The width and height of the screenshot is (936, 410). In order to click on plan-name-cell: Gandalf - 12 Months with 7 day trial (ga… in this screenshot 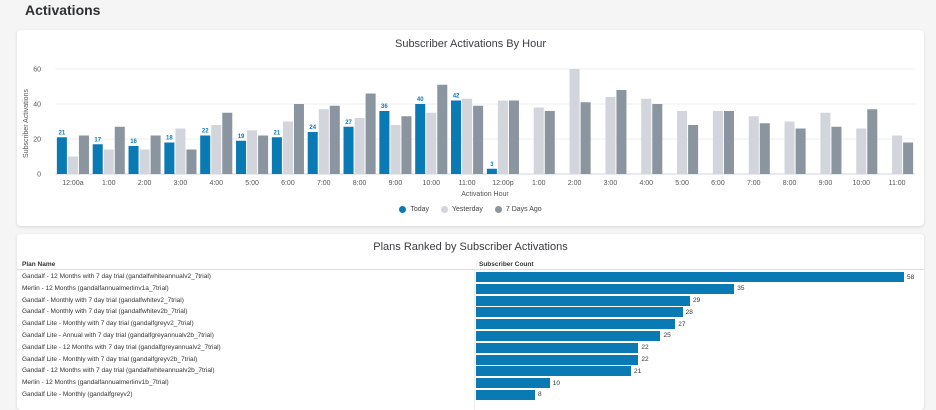, I will do `click(118, 371)`.